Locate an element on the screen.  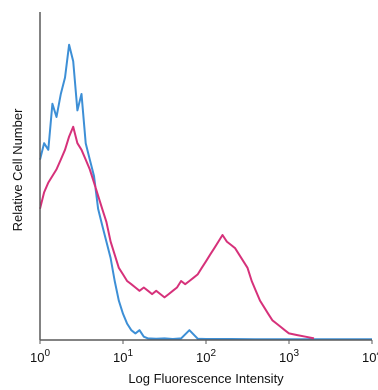
x-tick-label: 10⁰ is located at coordinates (40, 356).